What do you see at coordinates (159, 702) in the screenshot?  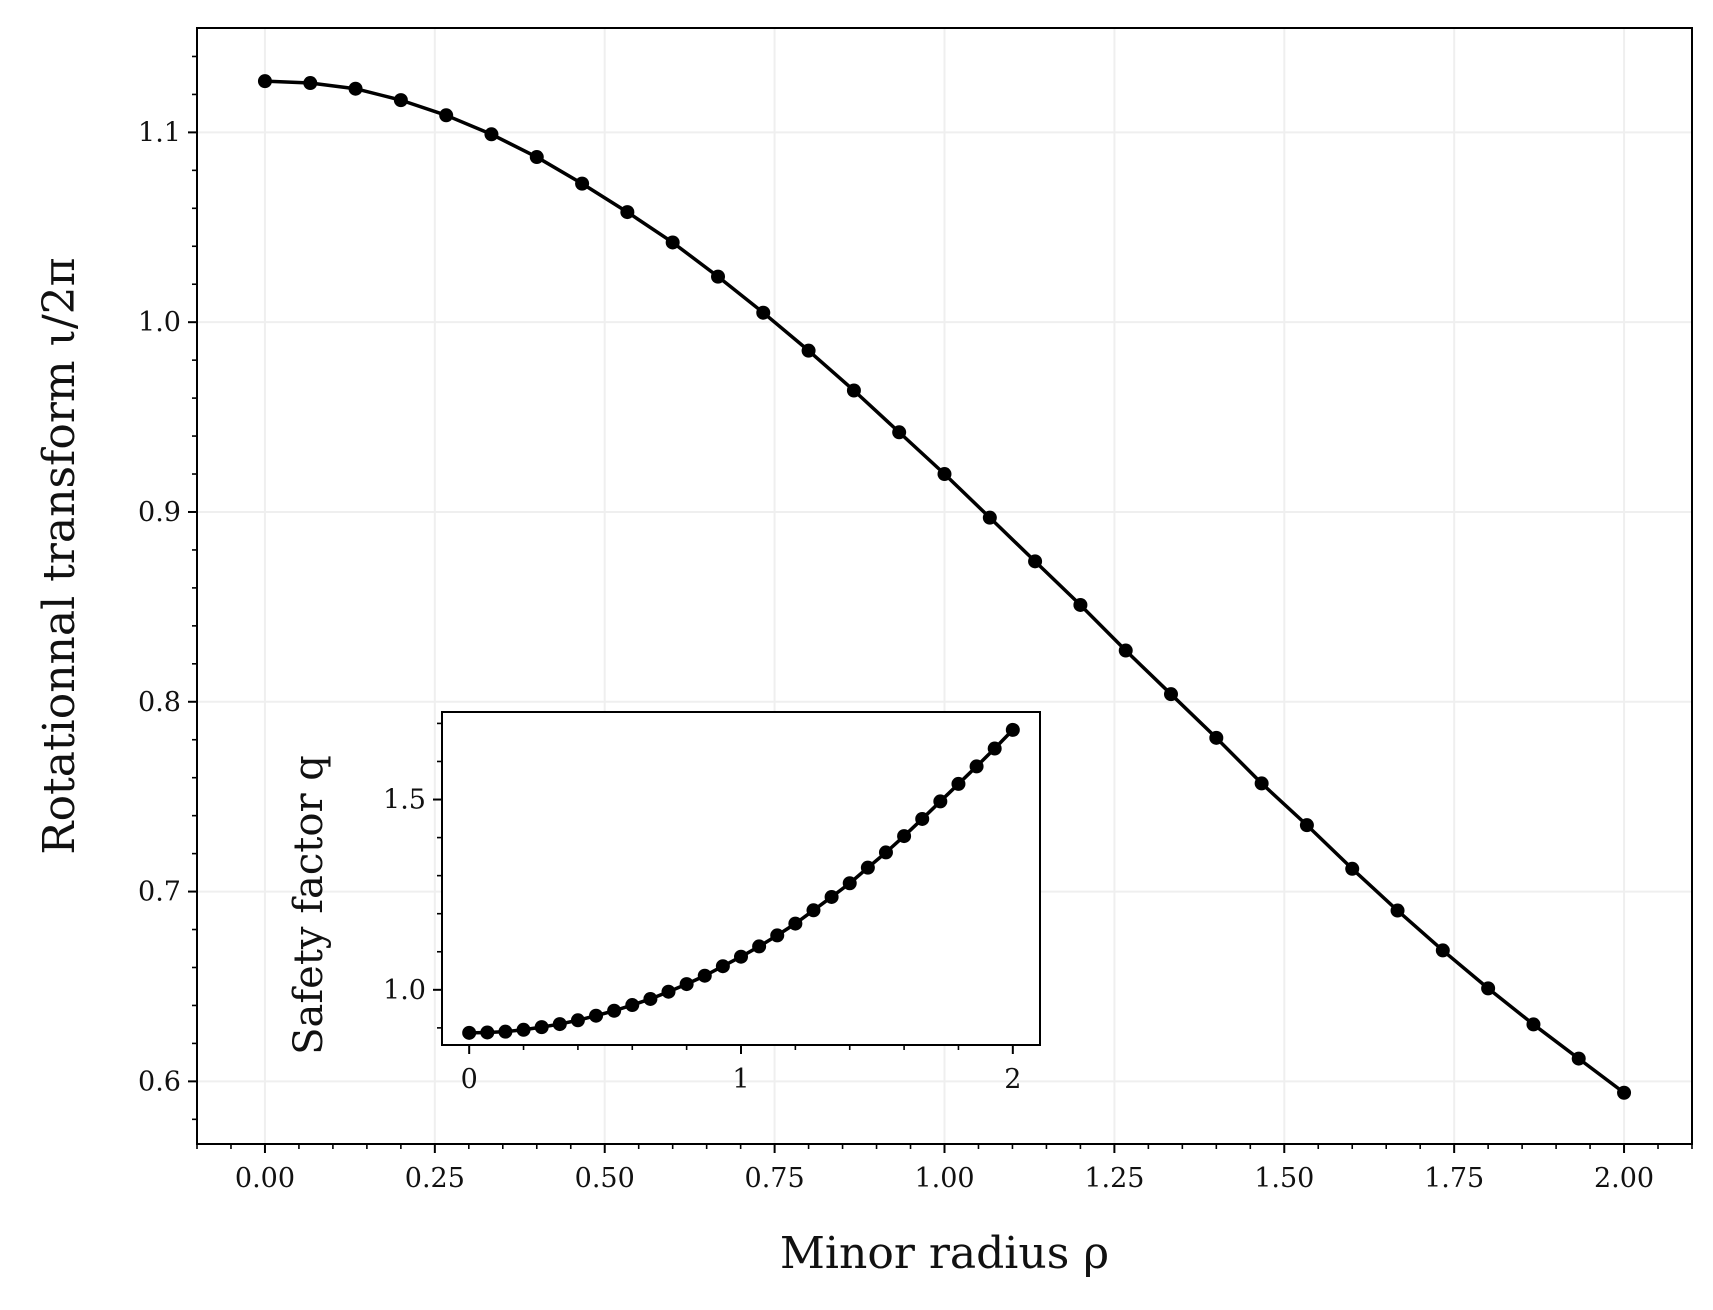 I see `y-tick-label: 0.8` at bounding box center [159, 702].